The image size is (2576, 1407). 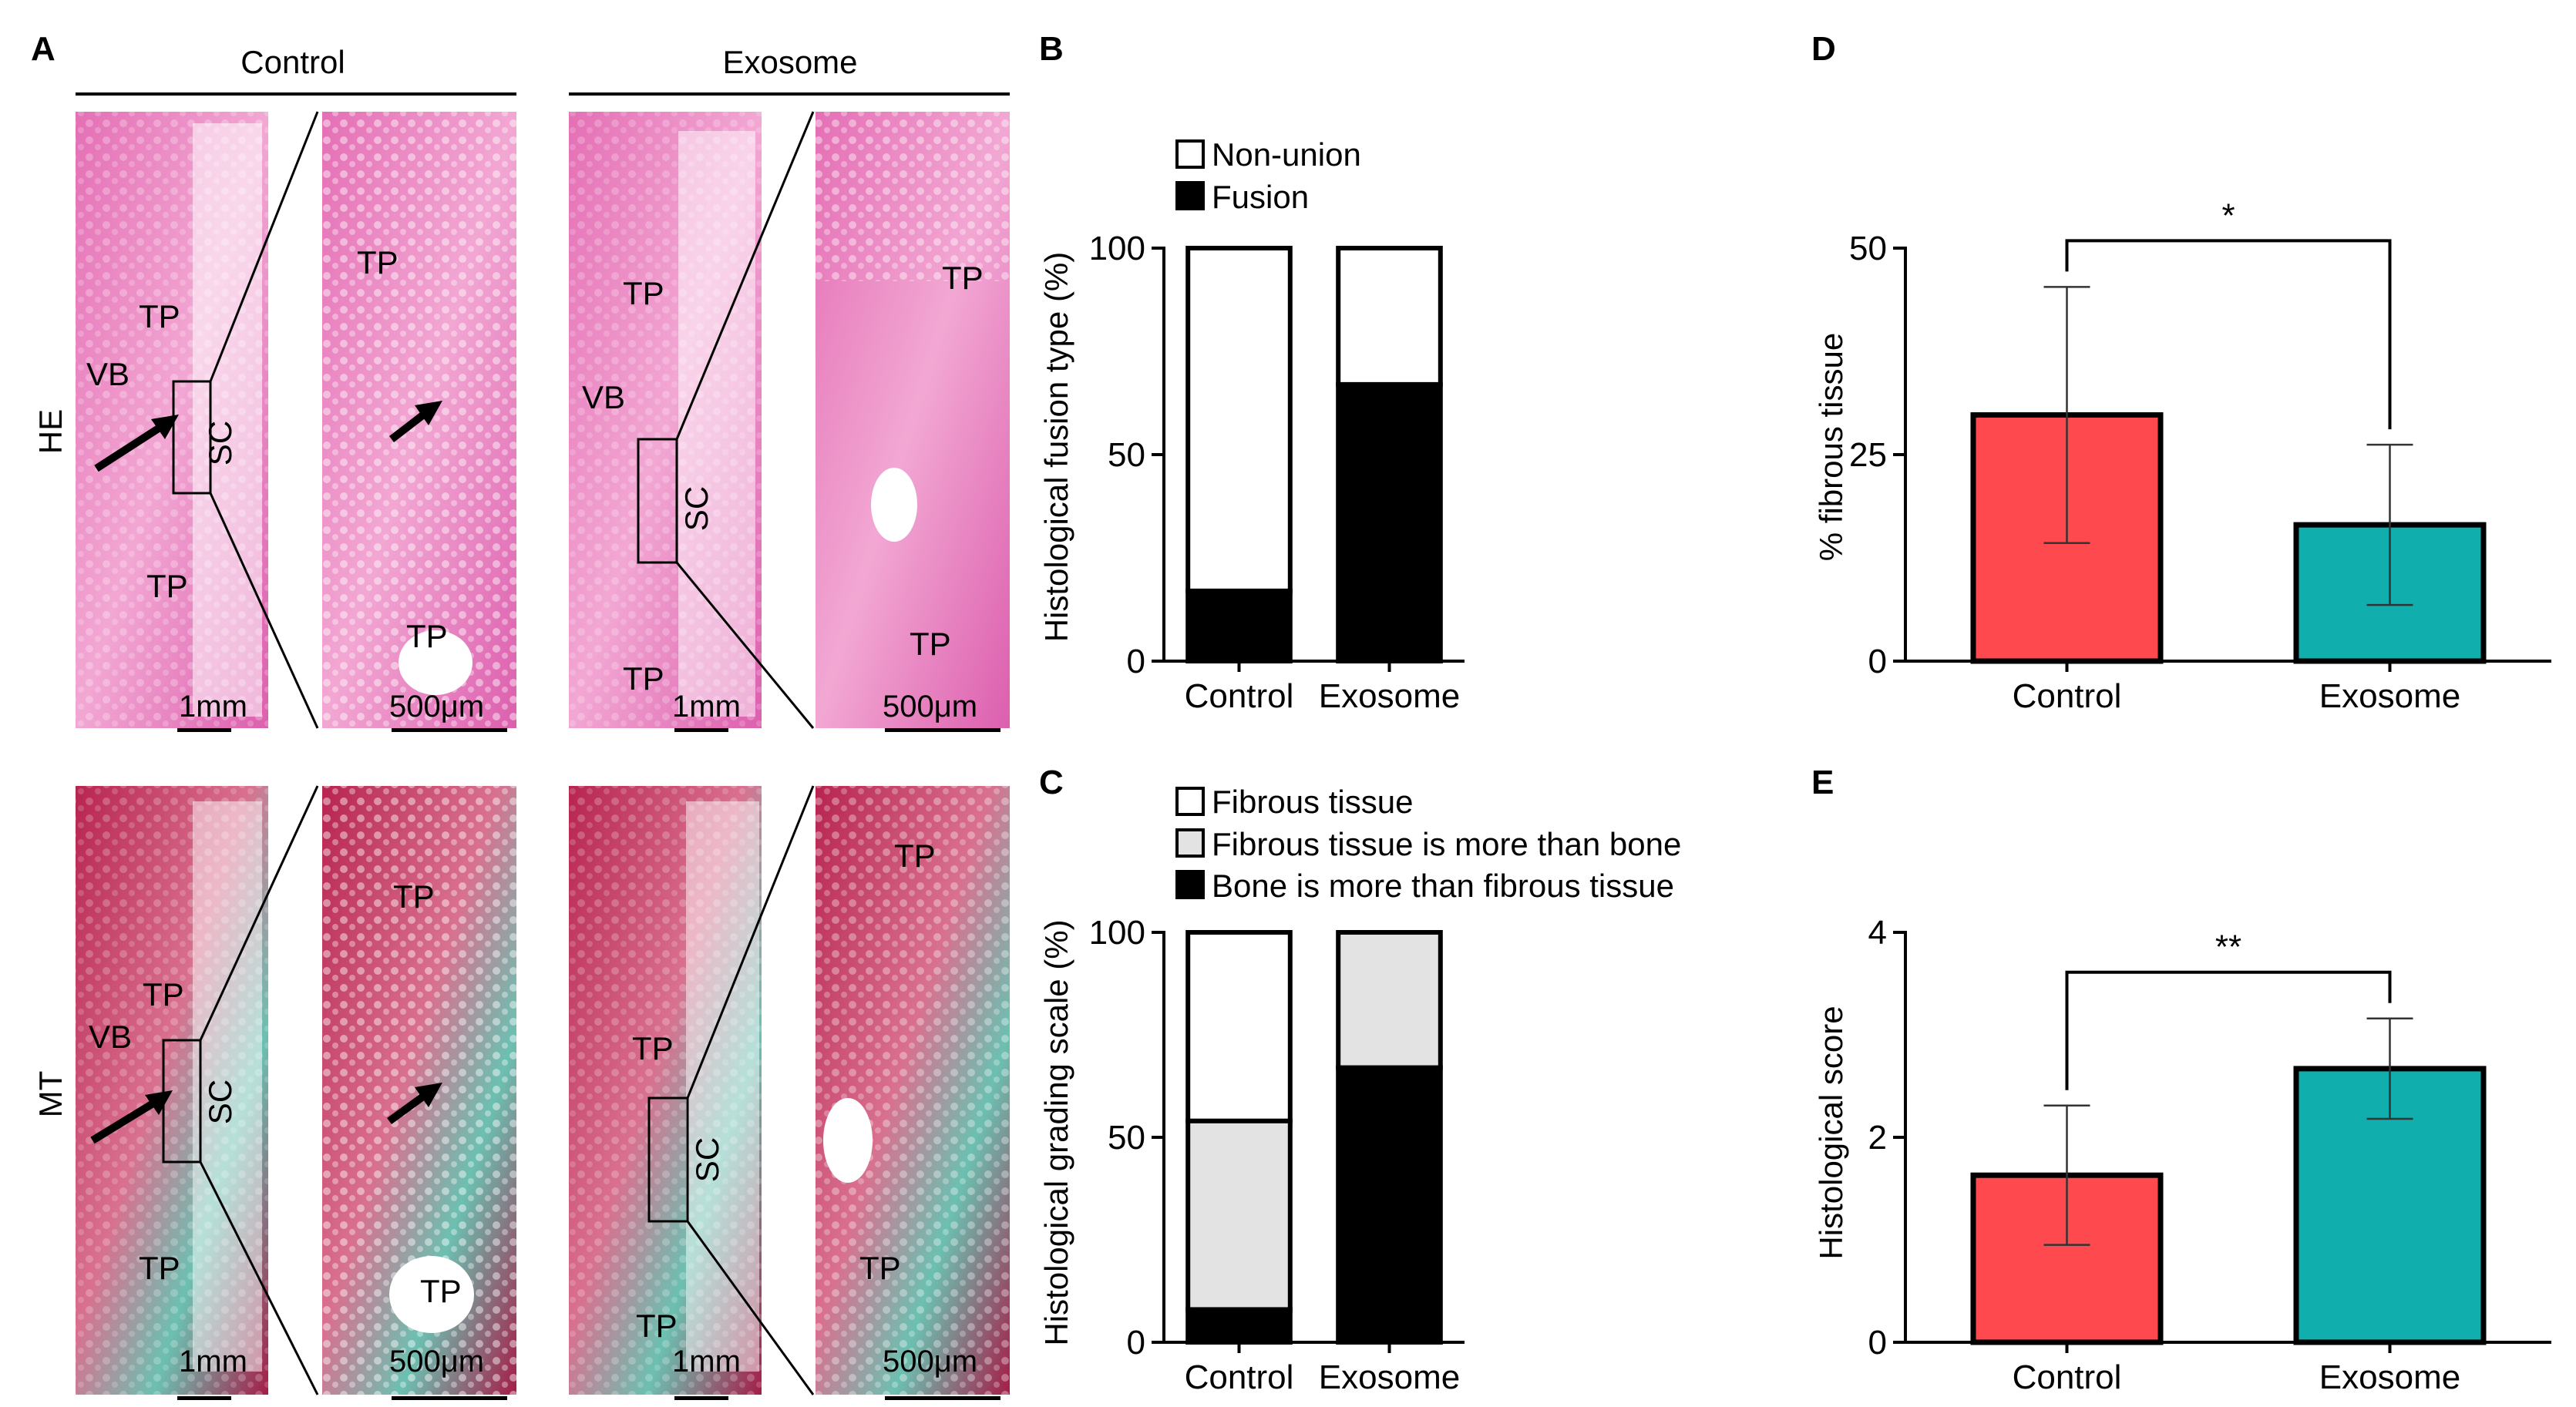 What do you see at coordinates (665, 1093) in the screenshot?
I see `mt-exosome-overview: TP SC TP 1mm` at bounding box center [665, 1093].